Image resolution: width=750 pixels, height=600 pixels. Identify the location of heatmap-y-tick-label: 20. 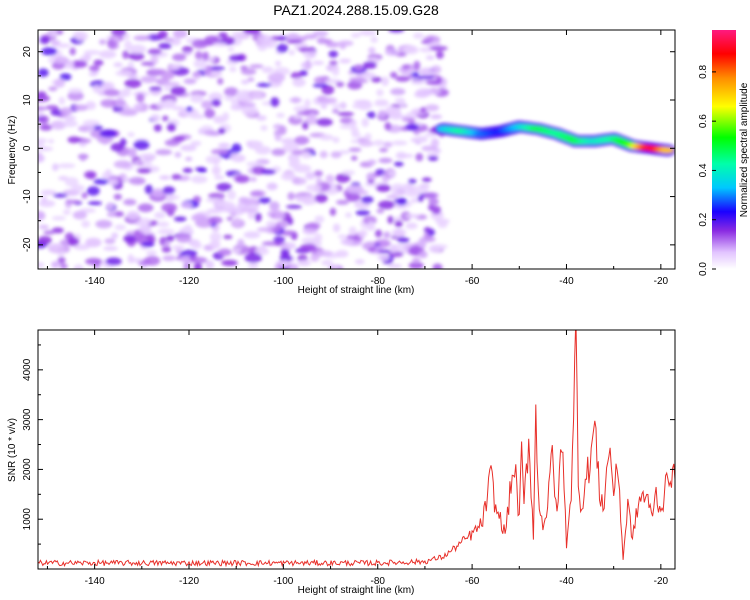
(27, 52).